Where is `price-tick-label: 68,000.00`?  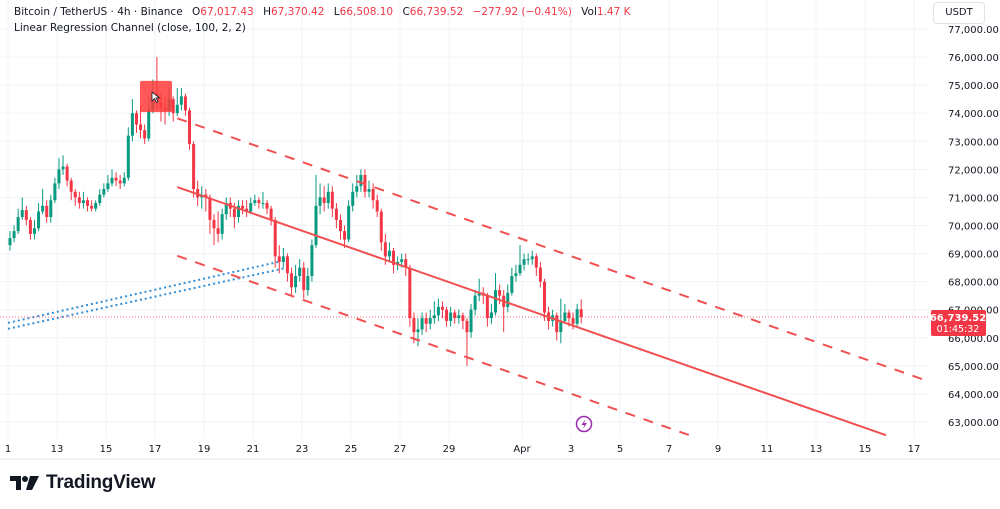
price-tick-label: 68,000.00 is located at coordinates (973, 283).